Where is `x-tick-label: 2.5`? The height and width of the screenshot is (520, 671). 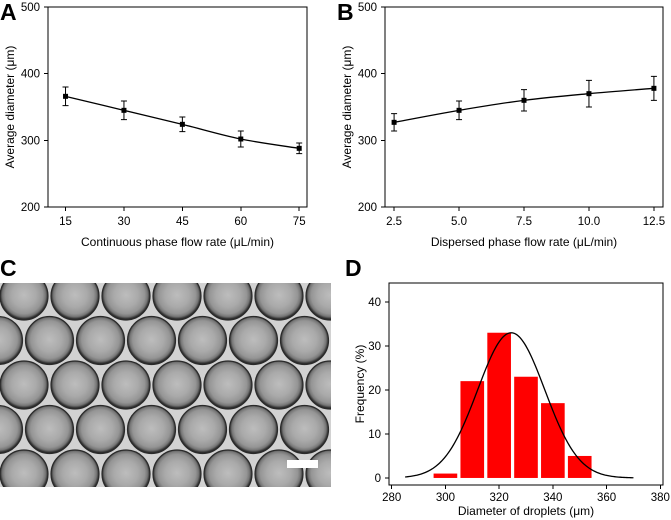 x-tick-label: 2.5 is located at coordinates (394, 222).